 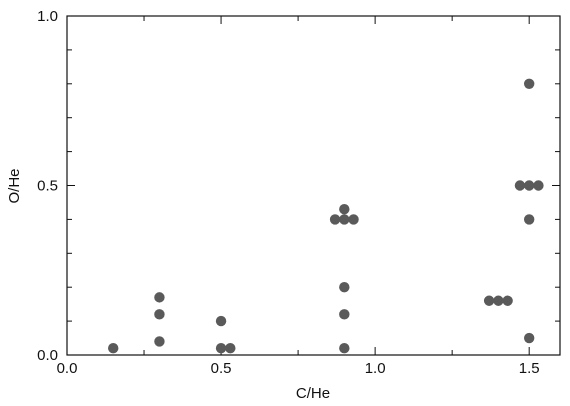 What do you see at coordinates (14, 185) in the screenshot?
I see `y-axis-label: O/He` at bounding box center [14, 185].